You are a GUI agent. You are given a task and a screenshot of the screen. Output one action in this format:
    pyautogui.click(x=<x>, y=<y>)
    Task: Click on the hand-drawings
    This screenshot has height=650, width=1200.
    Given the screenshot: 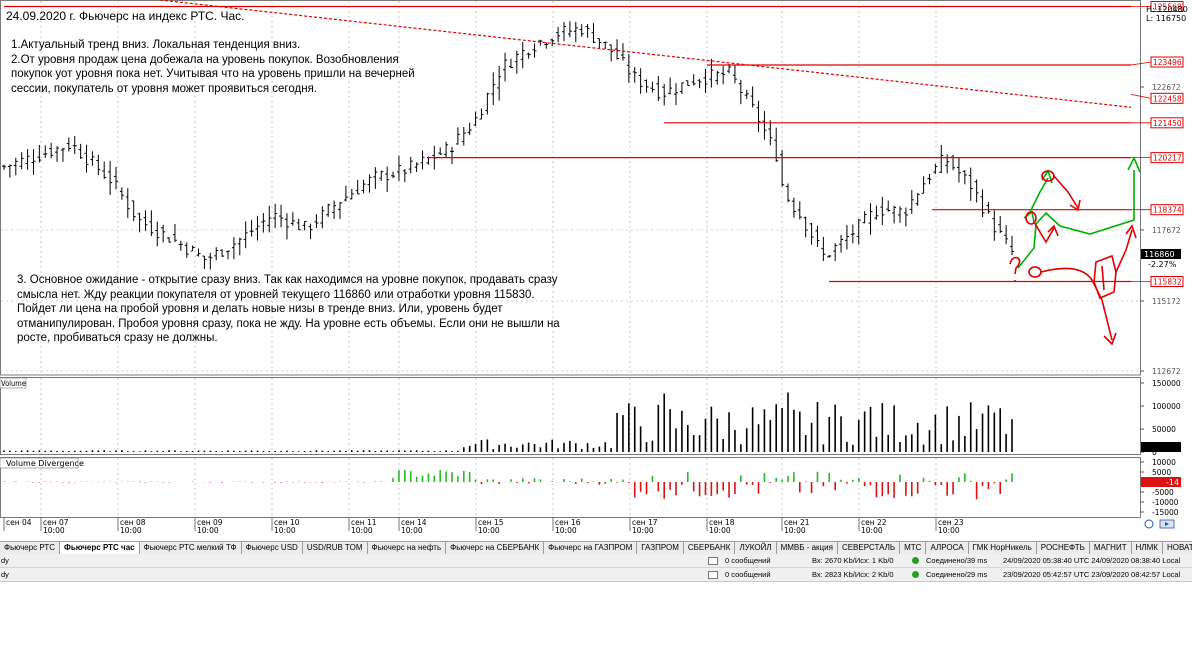 What is the action you would take?
    pyautogui.click(x=1075, y=251)
    